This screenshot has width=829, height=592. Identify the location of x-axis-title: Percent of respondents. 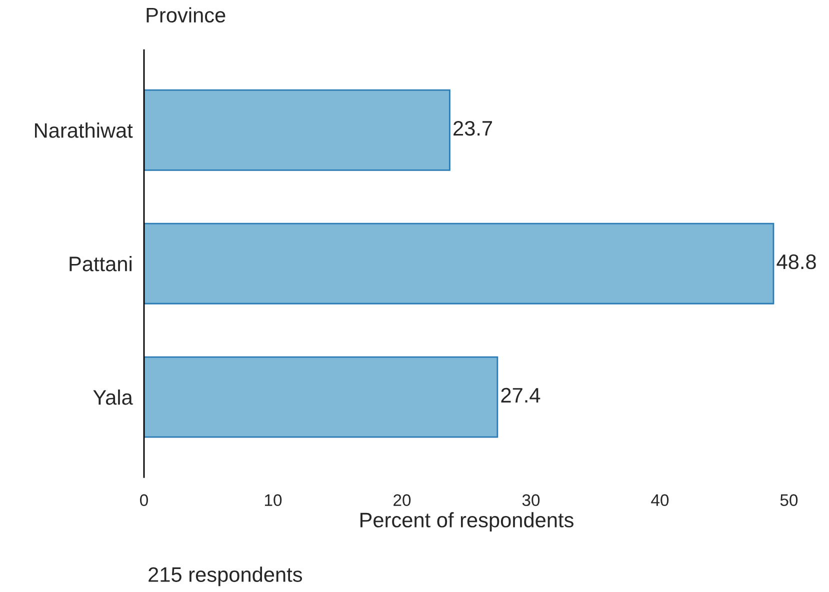
(467, 522).